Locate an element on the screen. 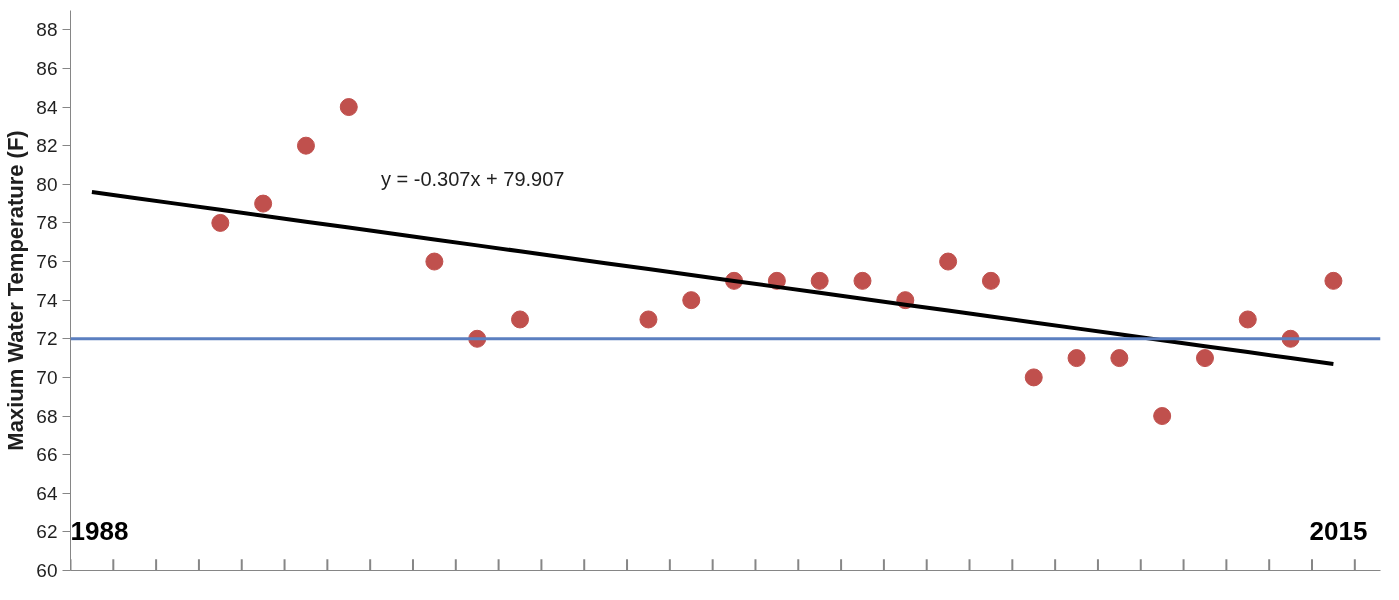 The height and width of the screenshot is (600, 1399). y-tick-label: 62 is located at coordinates (47, 532).